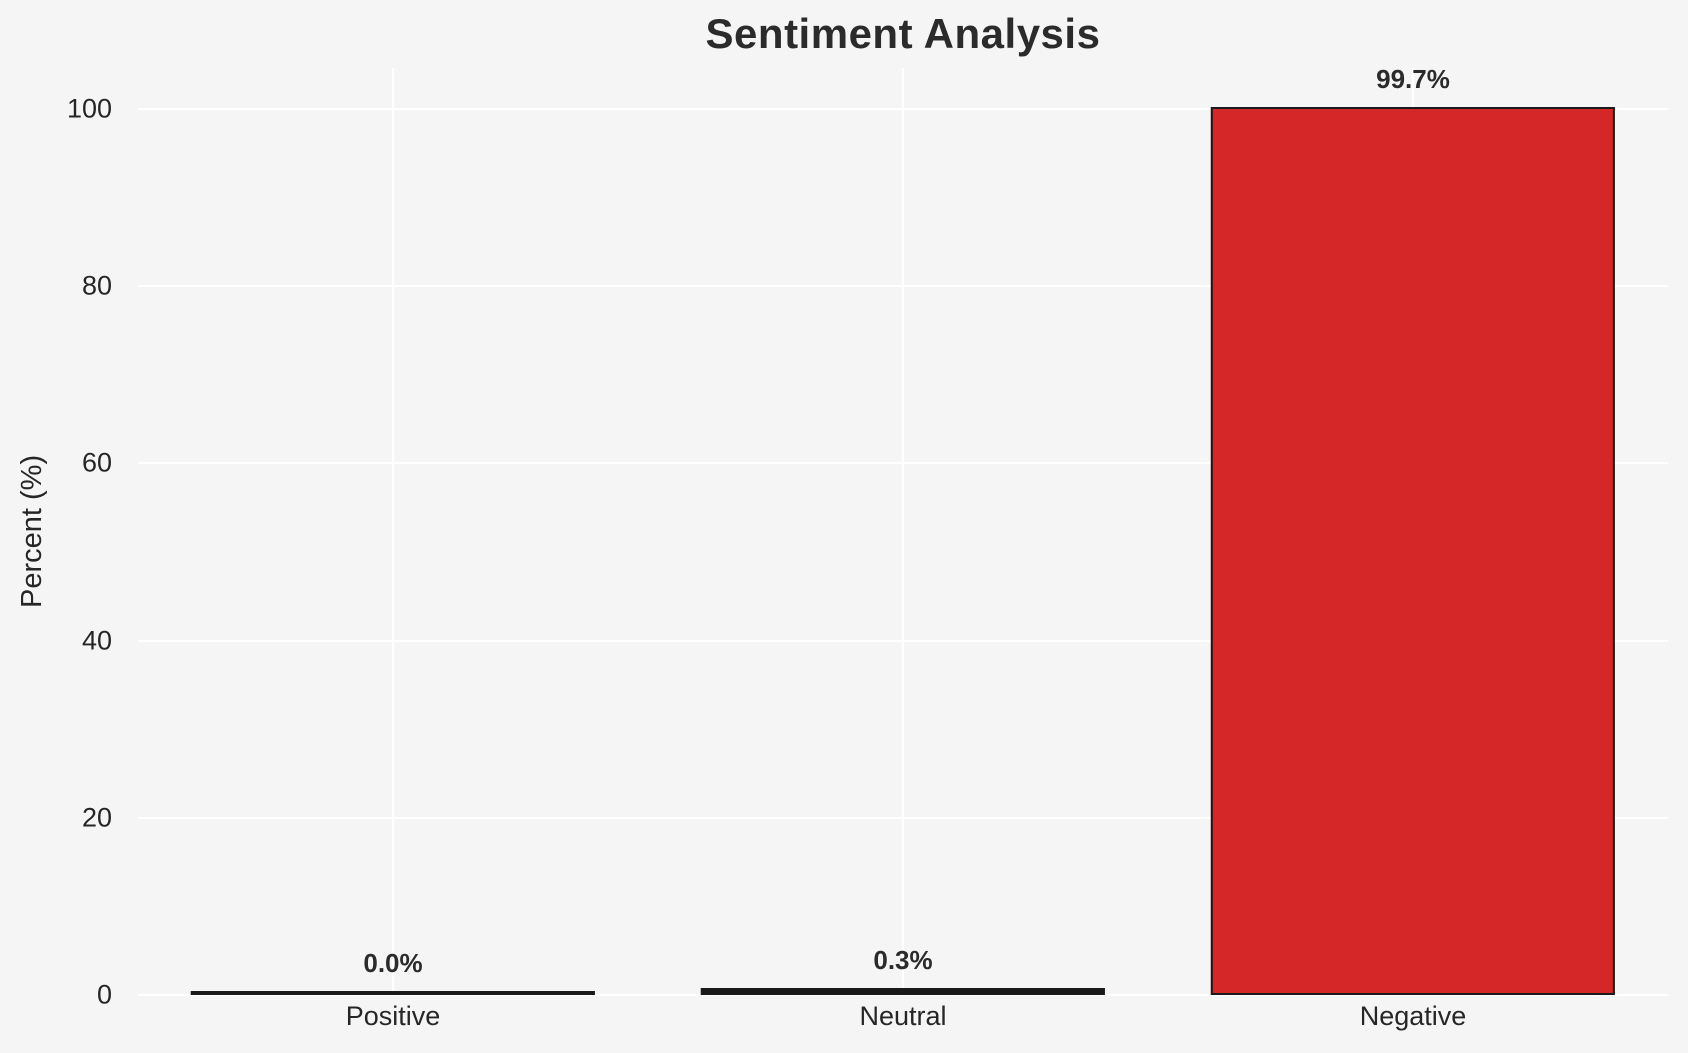 This screenshot has height=1053, width=1688. I want to click on bar-positive, so click(393, 993).